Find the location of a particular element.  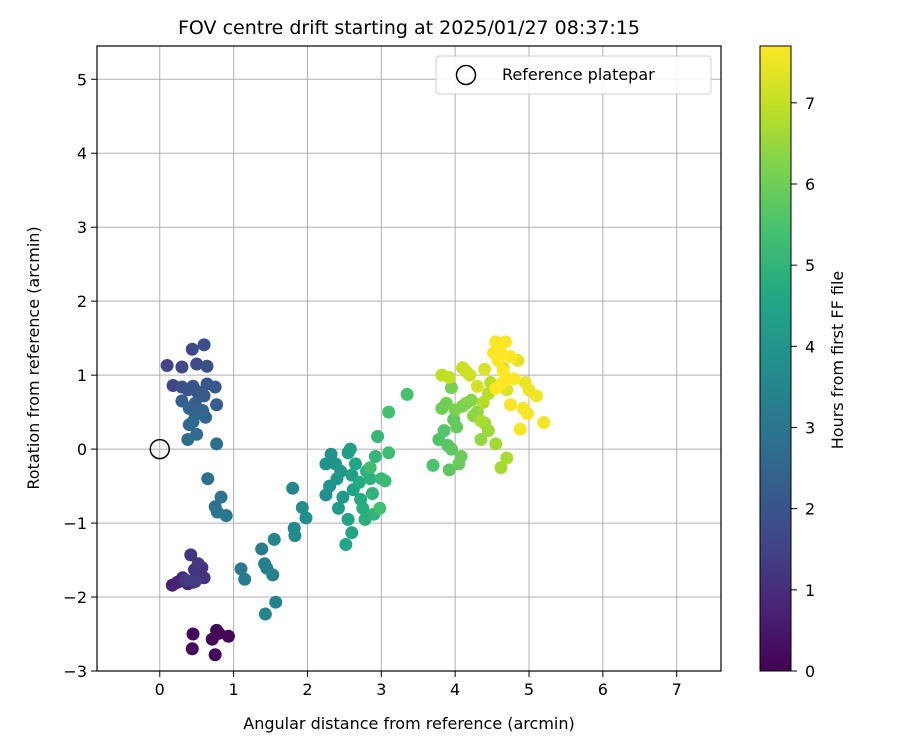

reference-platepar-marker is located at coordinates (160, 449).